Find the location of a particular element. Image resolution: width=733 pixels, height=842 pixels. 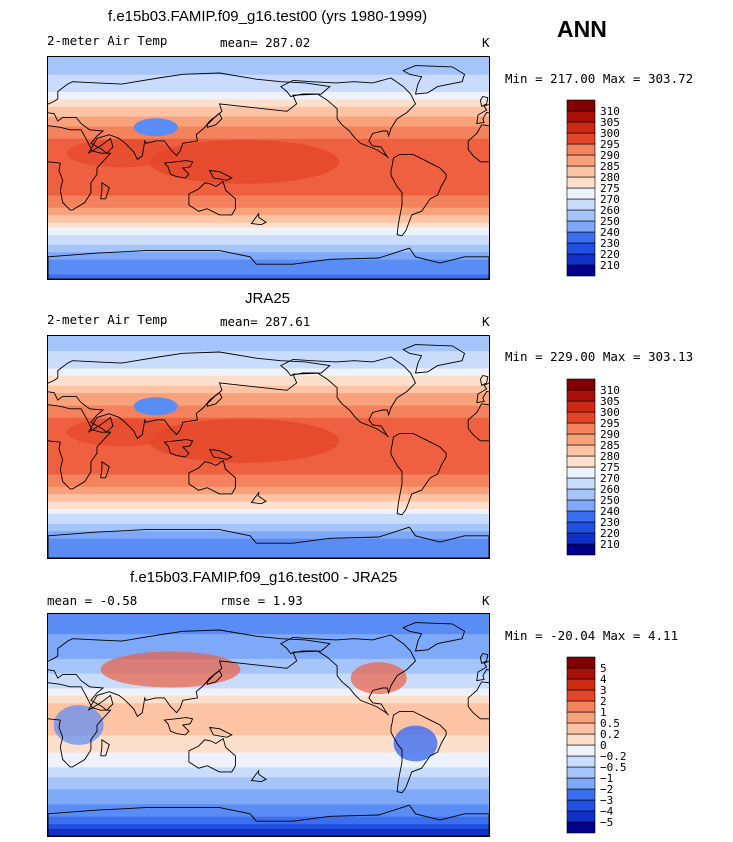

colorbar-tick-label: 1 is located at coordinates (603, 712).